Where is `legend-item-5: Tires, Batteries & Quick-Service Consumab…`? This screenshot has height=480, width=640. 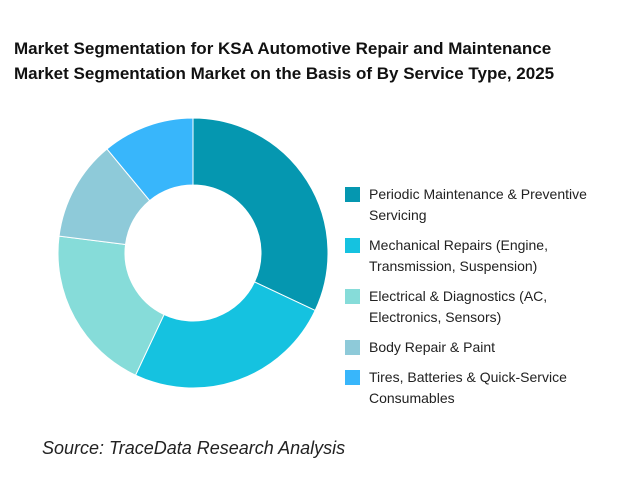 legend-item-5: Tires, Batteries & Quick-Service Consumab… is located at coordinates (490, 388).